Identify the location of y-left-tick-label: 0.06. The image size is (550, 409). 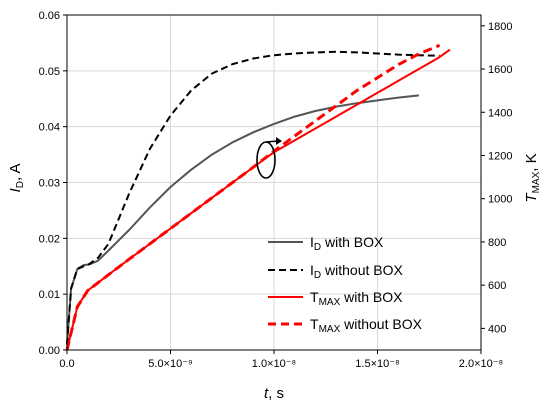
(49, 16).